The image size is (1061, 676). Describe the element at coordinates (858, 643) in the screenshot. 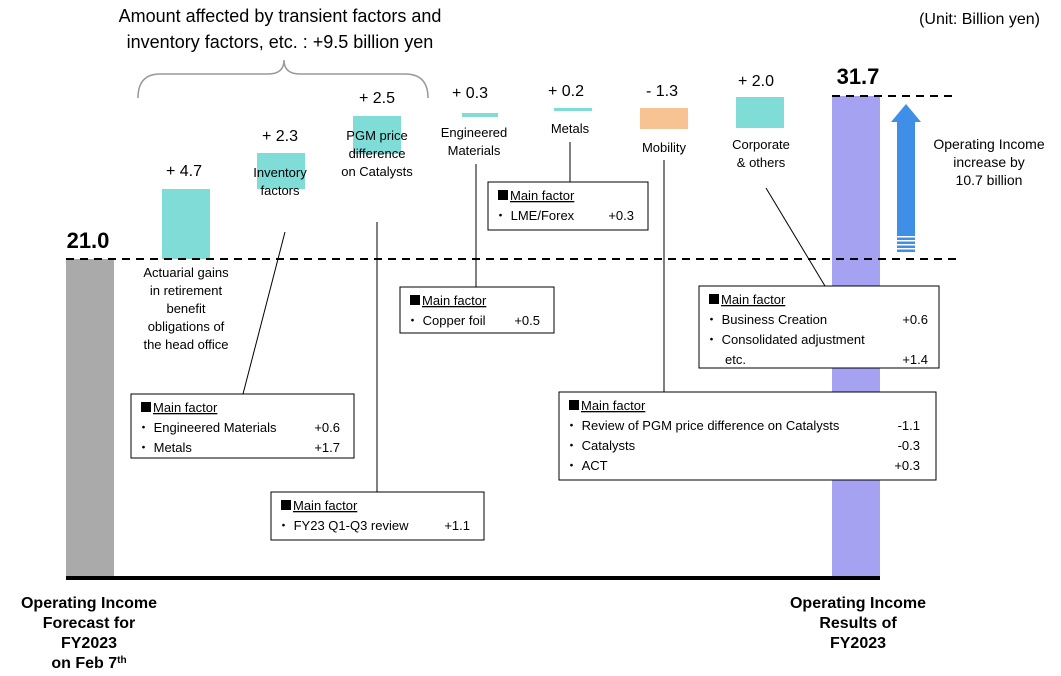

I see `end-label-line: FY2023` at that location.